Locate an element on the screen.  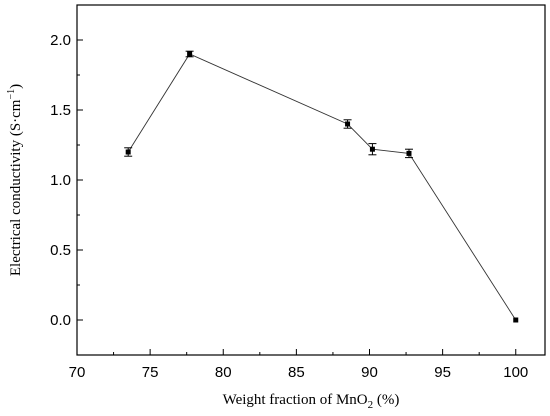
y-axis-title: Electrical conductivity (S·cm−1) is located at coordinates (15, 180).